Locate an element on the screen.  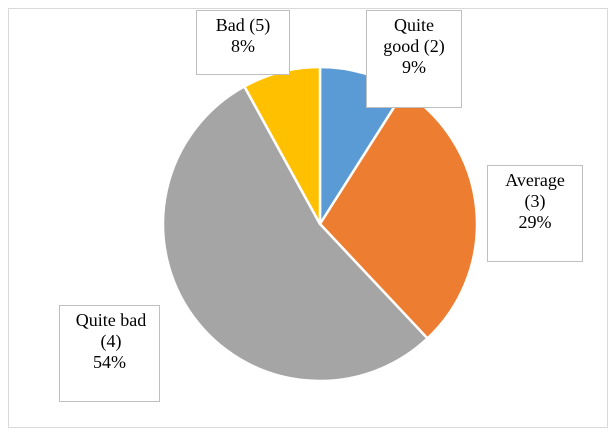
data-label: Quite good (2) 9% is located at coordinates (414, 59).